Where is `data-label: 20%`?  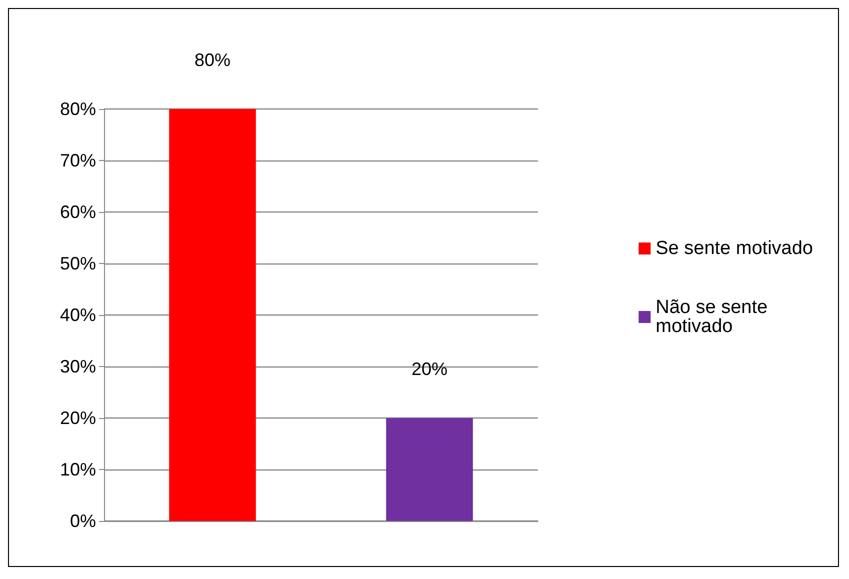
data-label: 20% is located at coordinates (429, 369).